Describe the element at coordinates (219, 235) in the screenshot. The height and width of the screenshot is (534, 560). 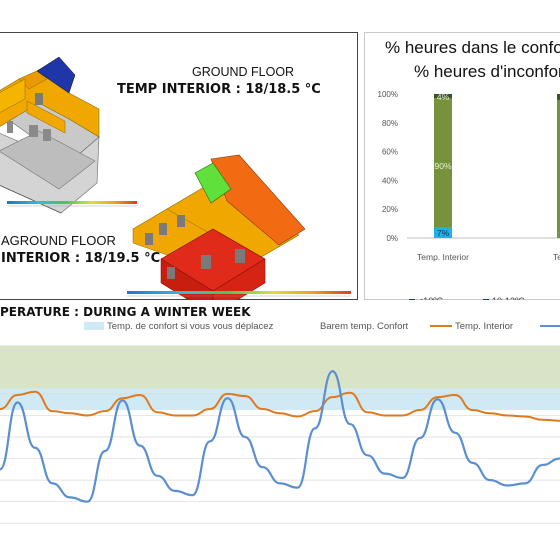
I see `upper-floor-model` at that location.